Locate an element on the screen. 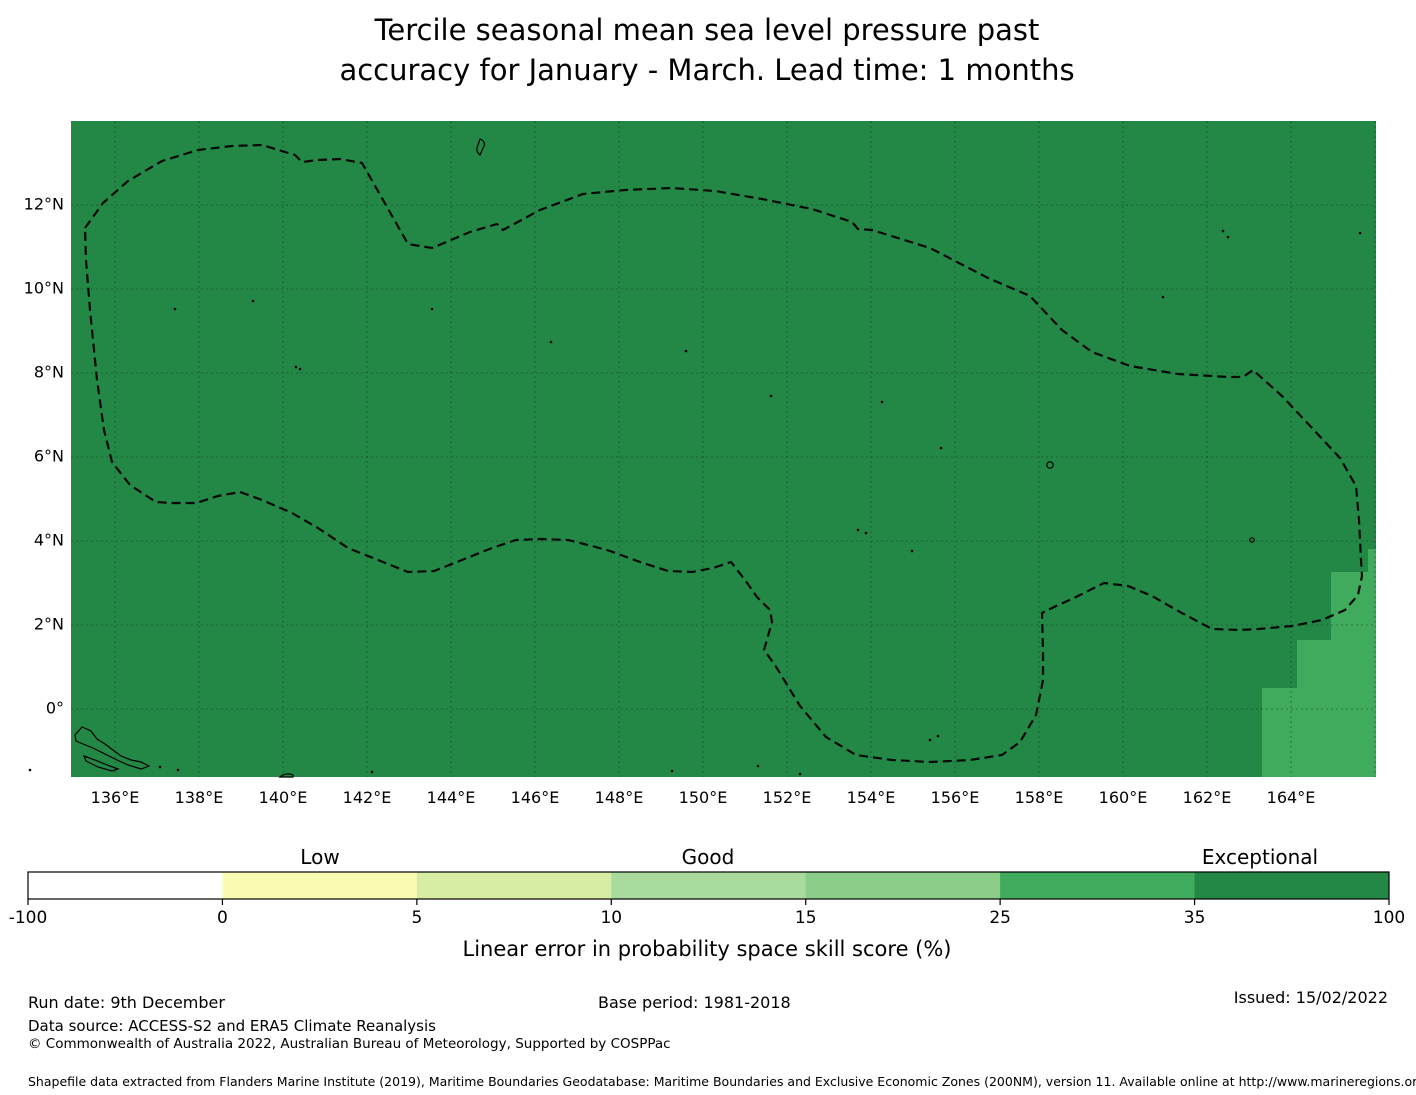  y-tick-label: 10°N is located at coordinates (44, 288).